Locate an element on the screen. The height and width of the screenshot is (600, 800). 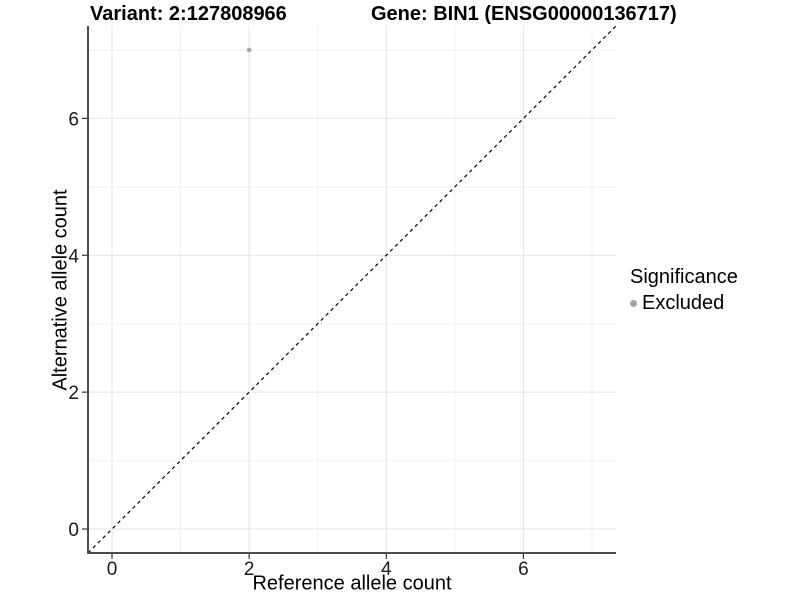
y-tick-label: 6 is located at coordinates (73, 119).